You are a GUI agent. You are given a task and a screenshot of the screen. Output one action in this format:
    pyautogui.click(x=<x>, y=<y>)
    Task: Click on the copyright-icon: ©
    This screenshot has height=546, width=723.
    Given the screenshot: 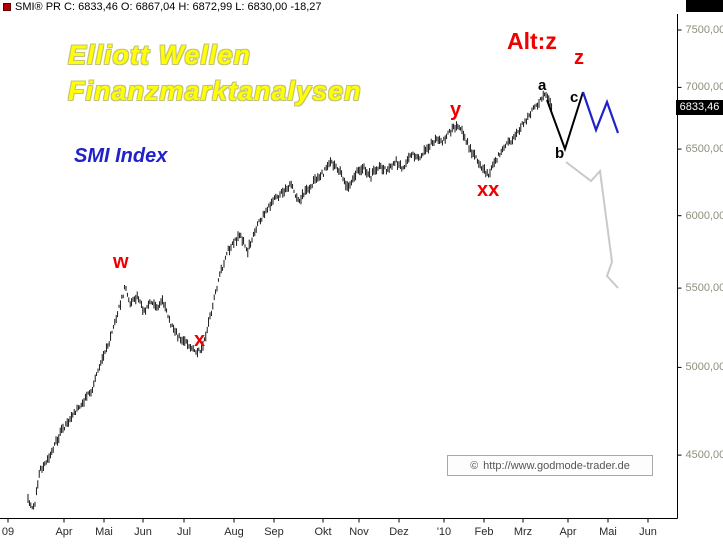 What is the action you would take?
    pyautogui.click(x=474, y=465)
    